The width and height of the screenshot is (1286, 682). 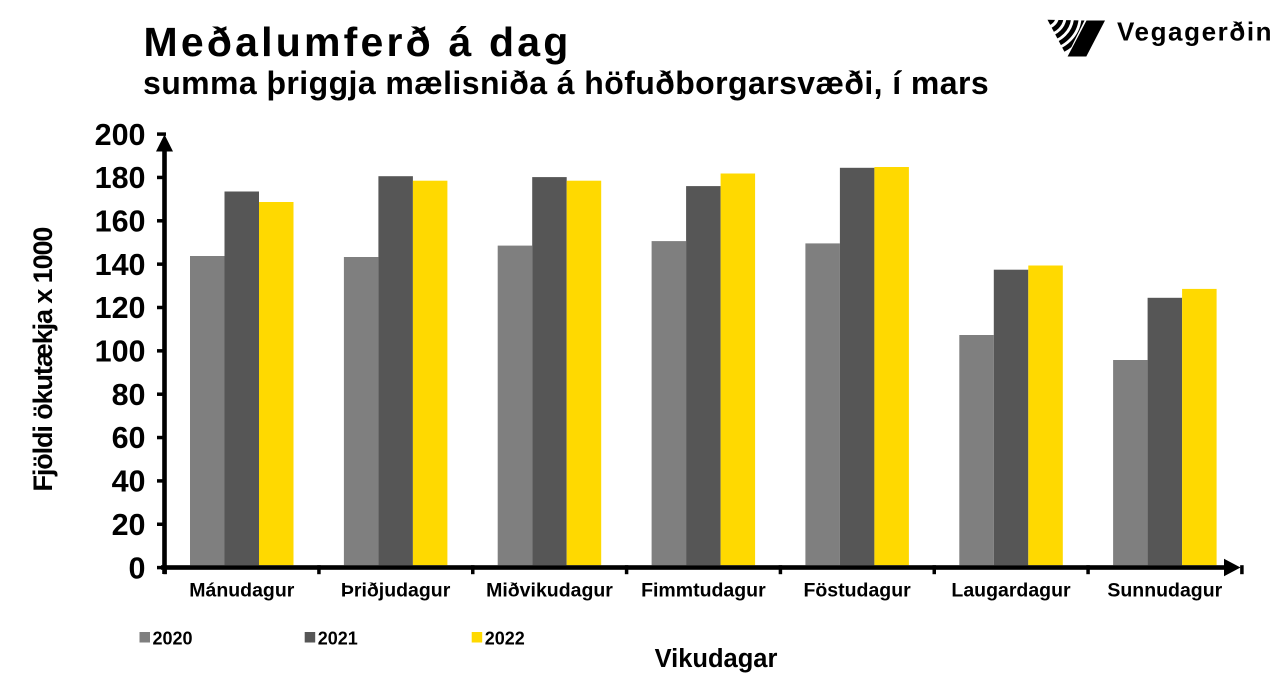 What do you see at coordinates (129, 482) in the screenshot?
I see `svg-text: 40` at bounding box center [129, 482].